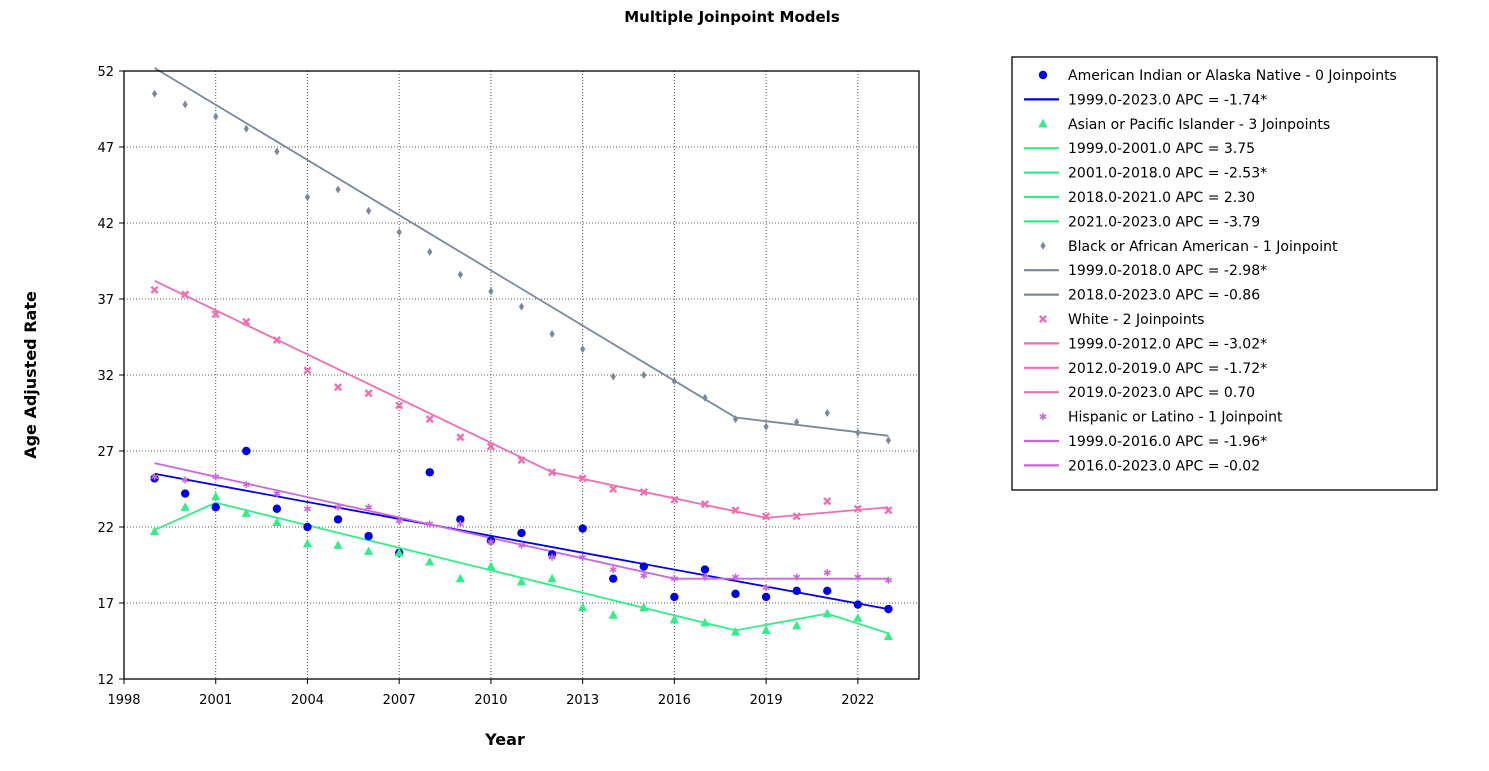  What do you see at coordinates (1164, 466) in the screenshot?
I see `legend-segment-label: 2016.0-2023.0 APC = -0.02` at bounding box center [1164, 466].